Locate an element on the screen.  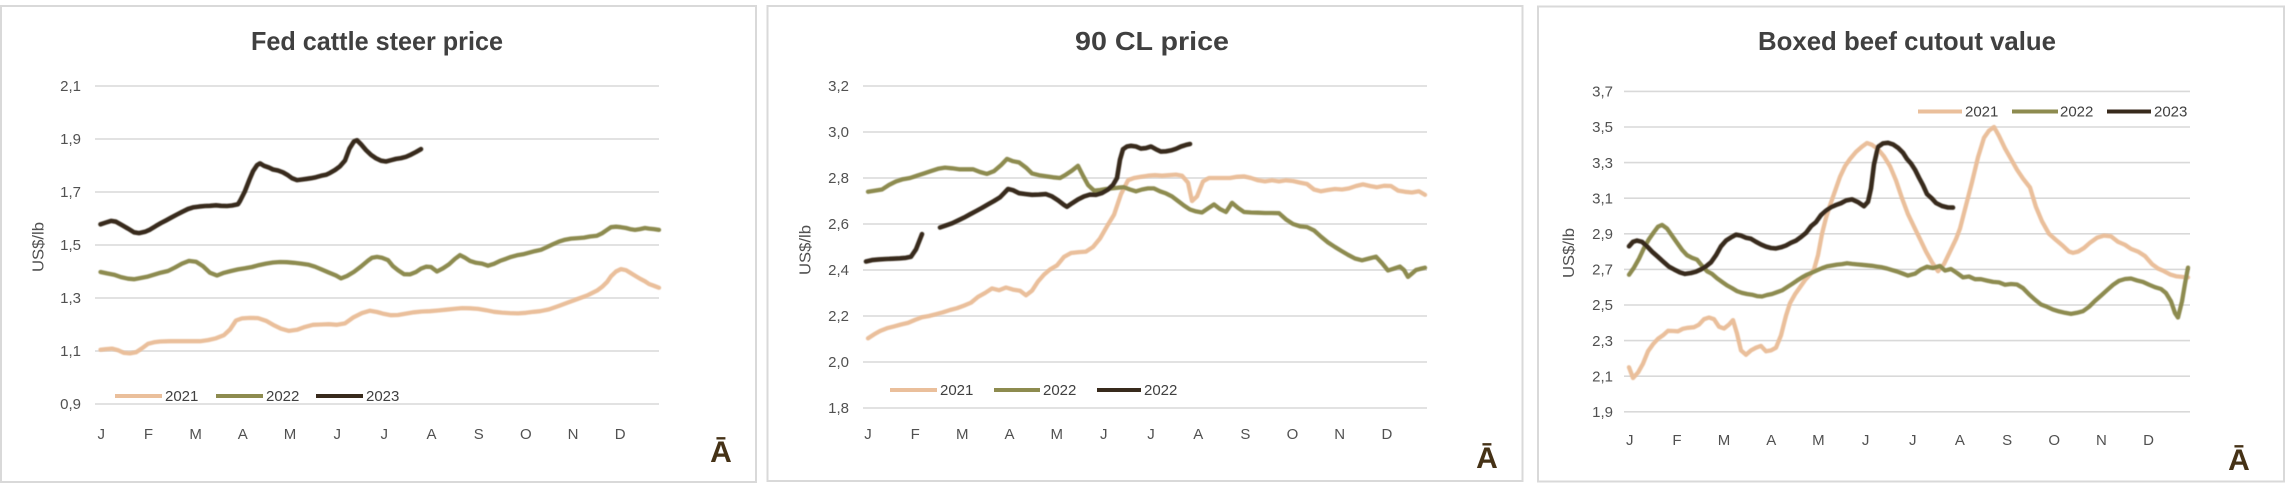
svg-text: 1,8 is located at coordinates (838, 408).